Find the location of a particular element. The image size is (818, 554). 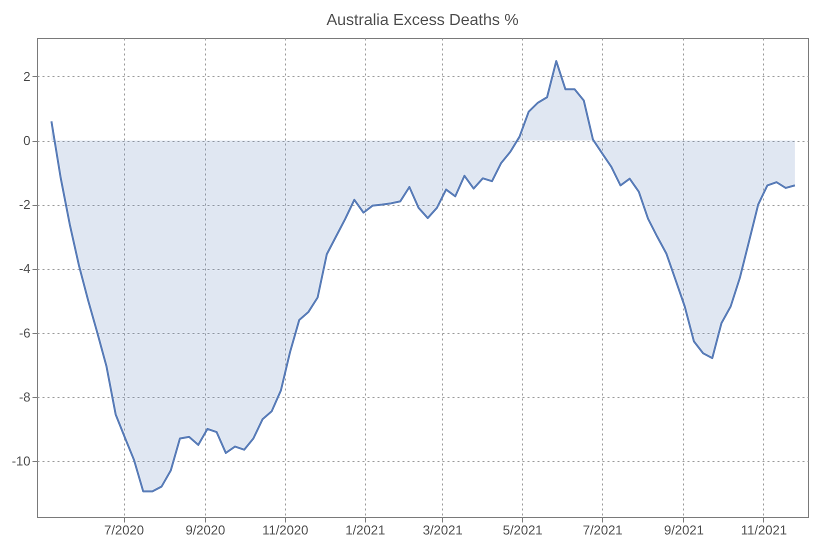

y-tick-label: -2 is located at coordinates (24, 204).